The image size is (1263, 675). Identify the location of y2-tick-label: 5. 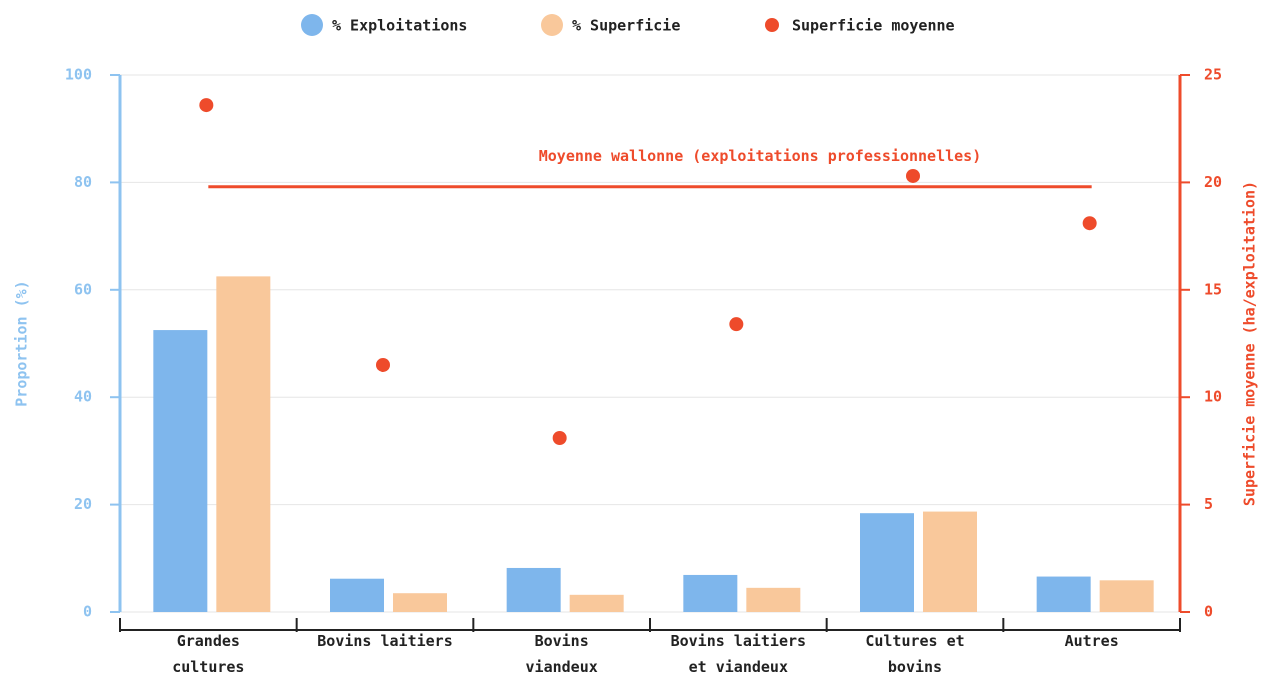
(1208, 504).